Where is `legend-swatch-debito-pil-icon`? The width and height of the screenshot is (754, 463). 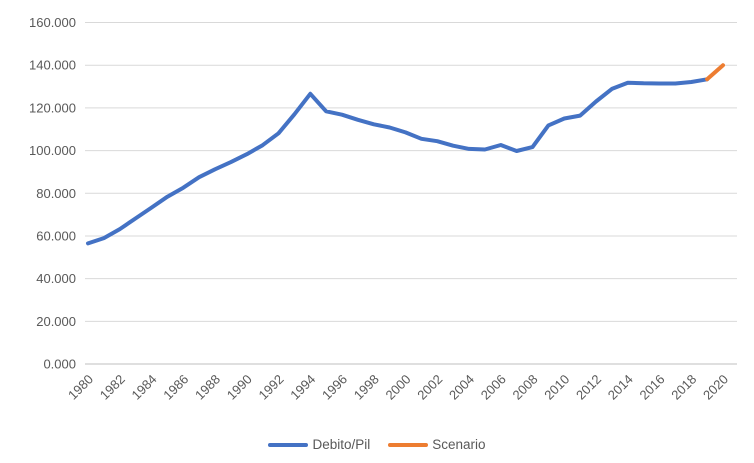 legend-swatch-debito-pil-icon is located at coordinates (288, 444).